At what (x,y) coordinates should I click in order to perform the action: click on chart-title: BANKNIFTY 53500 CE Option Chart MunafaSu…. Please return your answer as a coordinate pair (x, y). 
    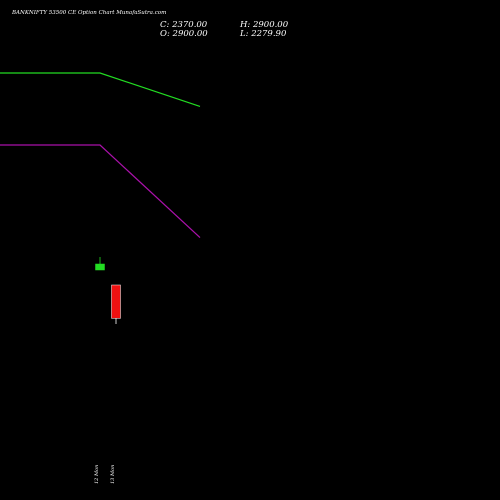
    Looking at the image, I should click on (89, 13).